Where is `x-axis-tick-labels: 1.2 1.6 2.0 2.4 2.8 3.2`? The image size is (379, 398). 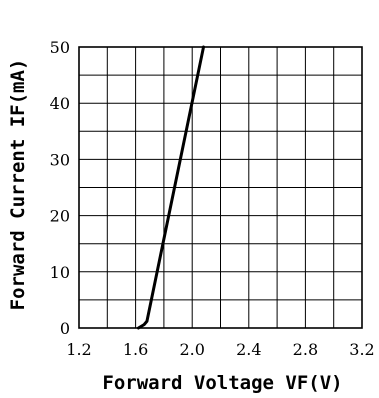
x-axis-tick-labels: 1.2 1.6 2.0 2.4 2.8 3.2 is located at coordinates (220, 349).